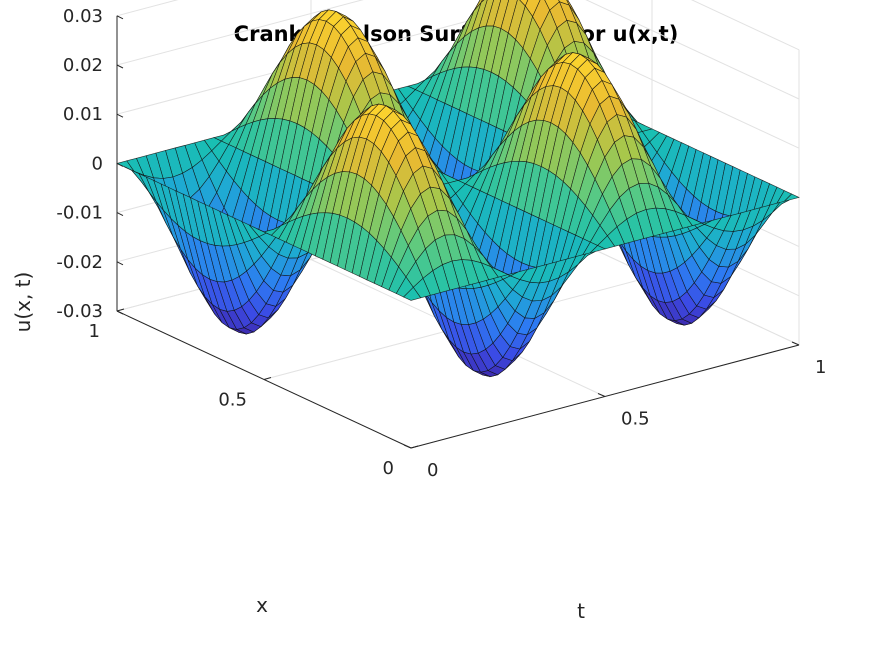 This screenshot has height=662, width=883. What do you see at coordinates (412, 293) in the screenshot?
I see `surface-patch` at bounding box center [412, 293].